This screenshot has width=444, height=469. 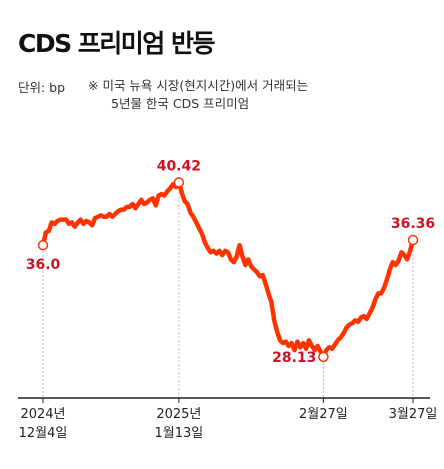 What do you see at coordinates (42, 87) in the screenshot?
I see `unit-label: 단위: bp` at bounding box center [42, 87].